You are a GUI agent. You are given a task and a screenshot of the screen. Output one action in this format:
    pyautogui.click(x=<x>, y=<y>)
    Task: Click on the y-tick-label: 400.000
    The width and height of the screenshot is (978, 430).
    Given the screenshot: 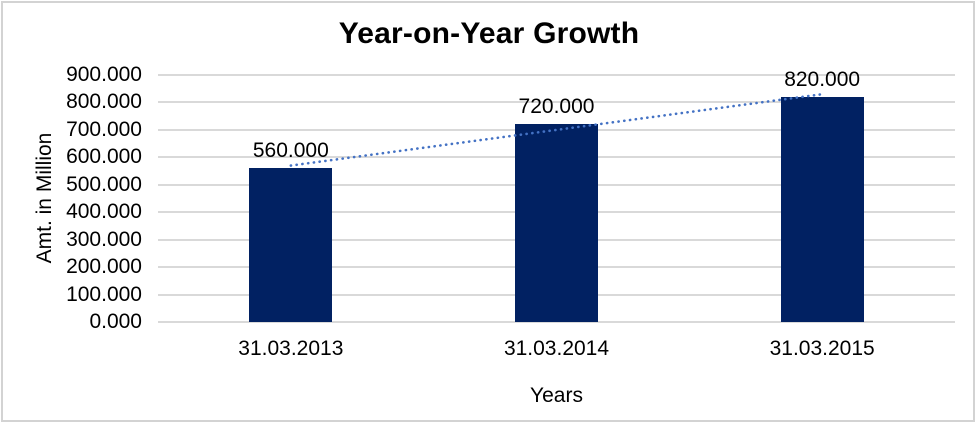 What is the action you would take?
    pyautogui.click(x=104, y=212)
    